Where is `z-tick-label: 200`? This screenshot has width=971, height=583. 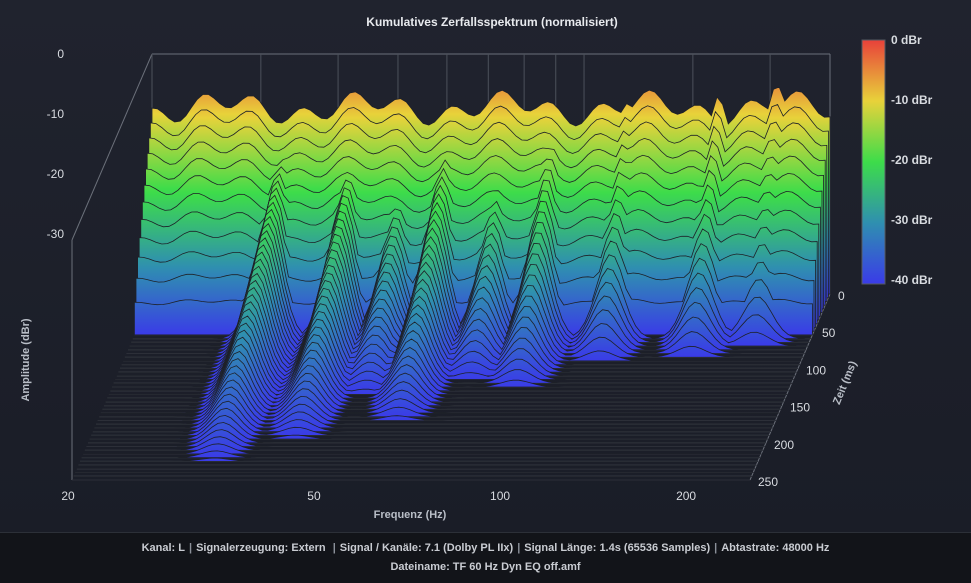
z-tick-label: 200 is located at coordinates (784, 445).